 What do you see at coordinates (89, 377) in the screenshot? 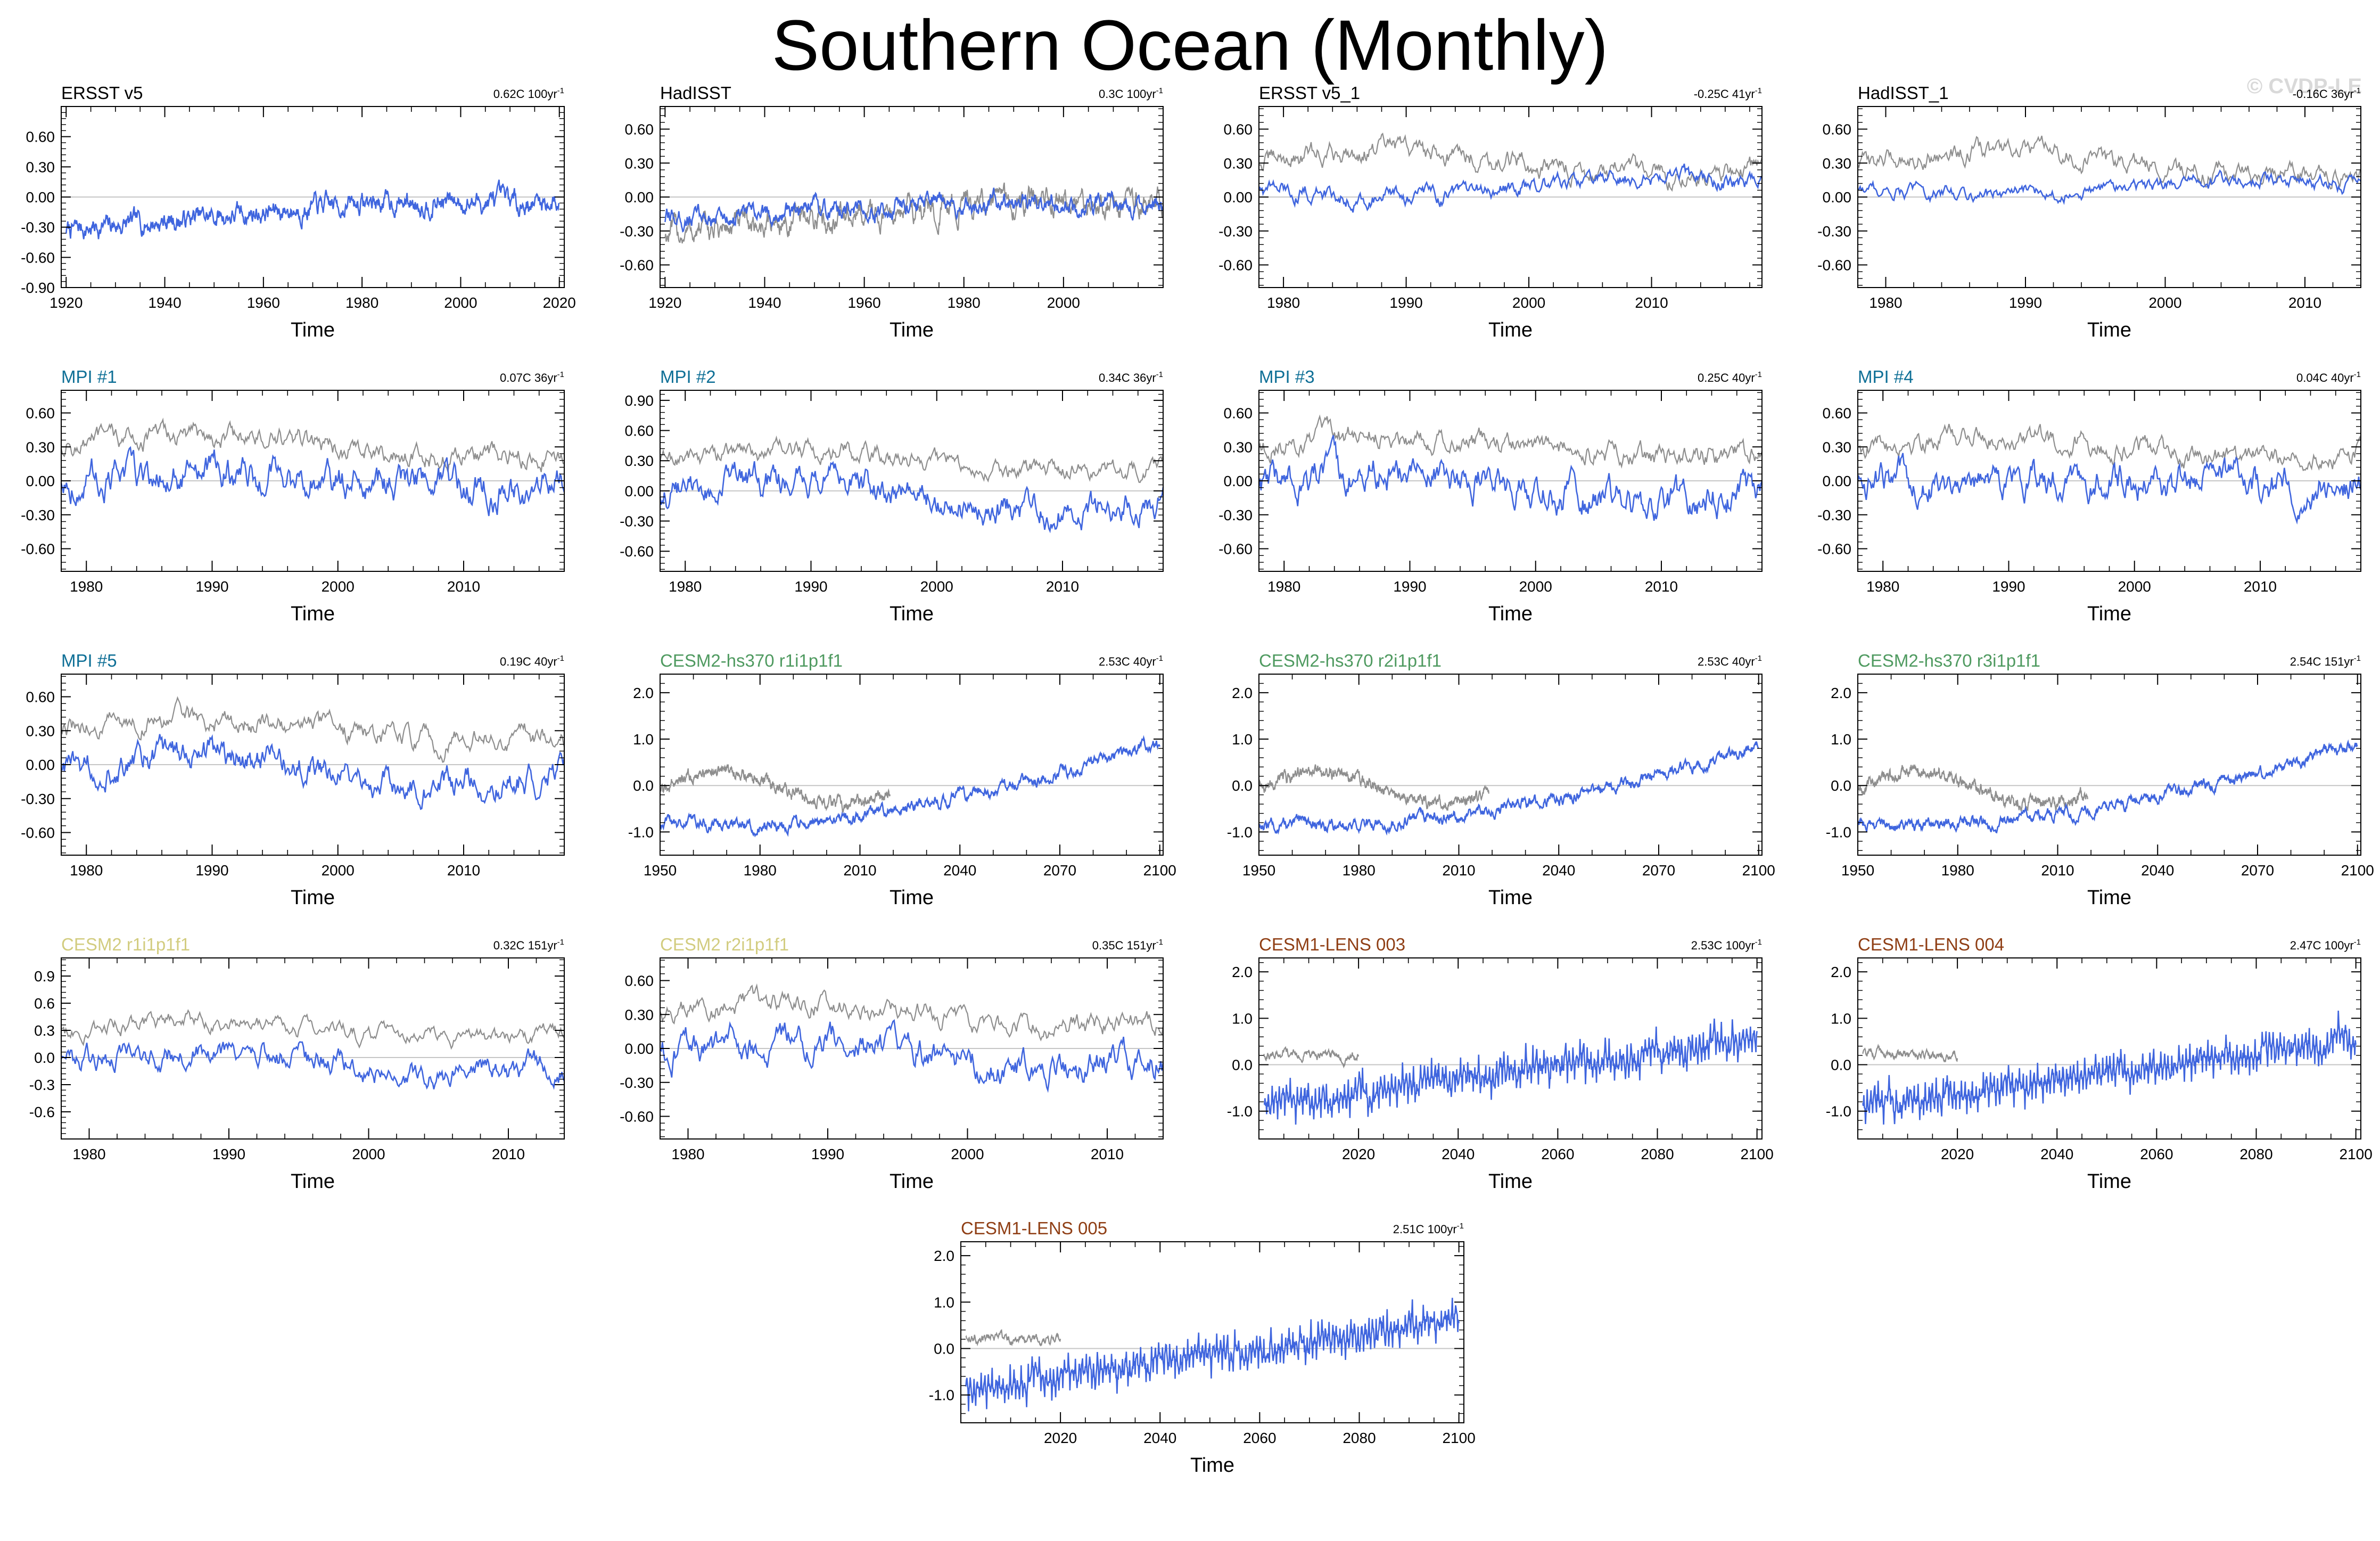
I see `panel-title: MPI #1` at bounding box center [89, 377].